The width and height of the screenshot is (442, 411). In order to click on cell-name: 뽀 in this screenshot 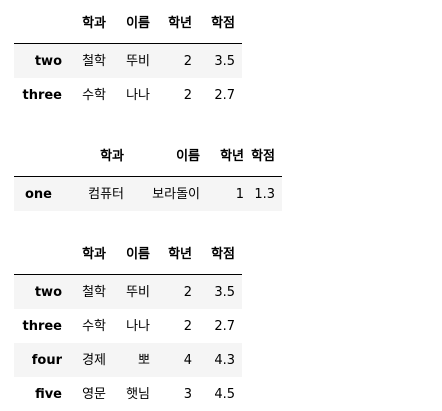, I will do `click(144, 360)`.